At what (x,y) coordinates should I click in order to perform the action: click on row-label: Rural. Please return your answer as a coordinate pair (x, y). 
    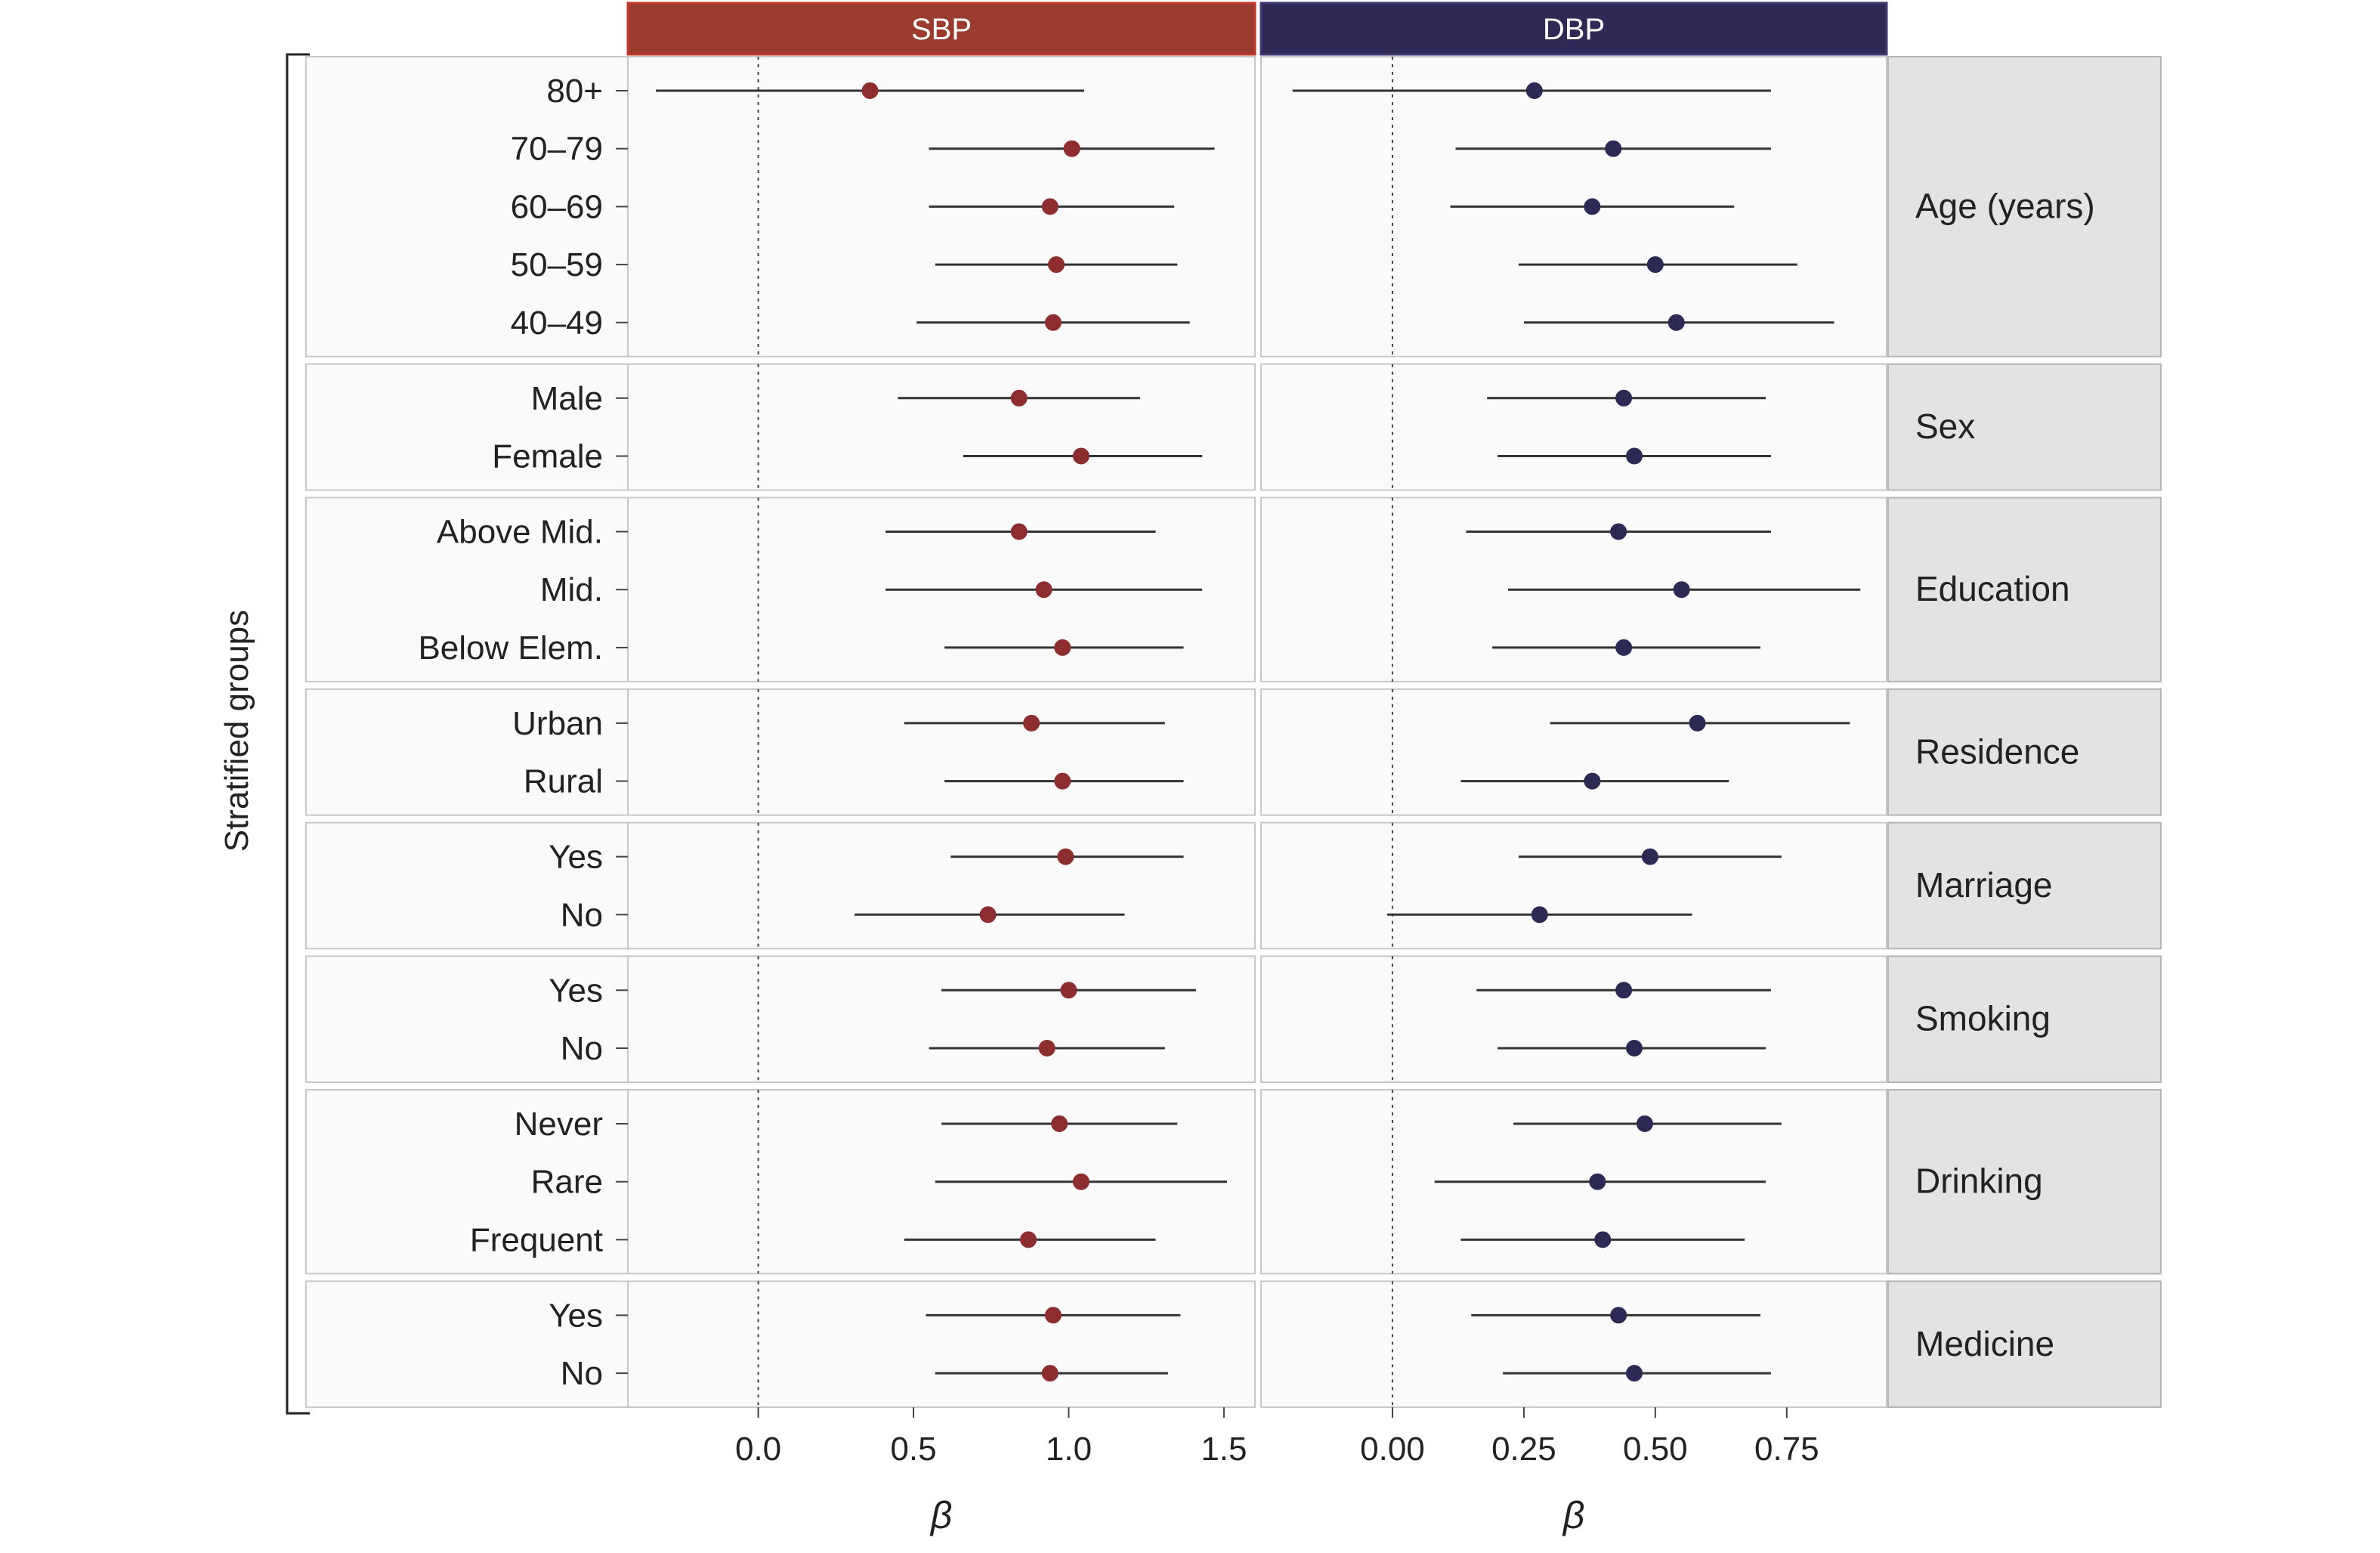
    Looking at the image, I should click on (563, 781).